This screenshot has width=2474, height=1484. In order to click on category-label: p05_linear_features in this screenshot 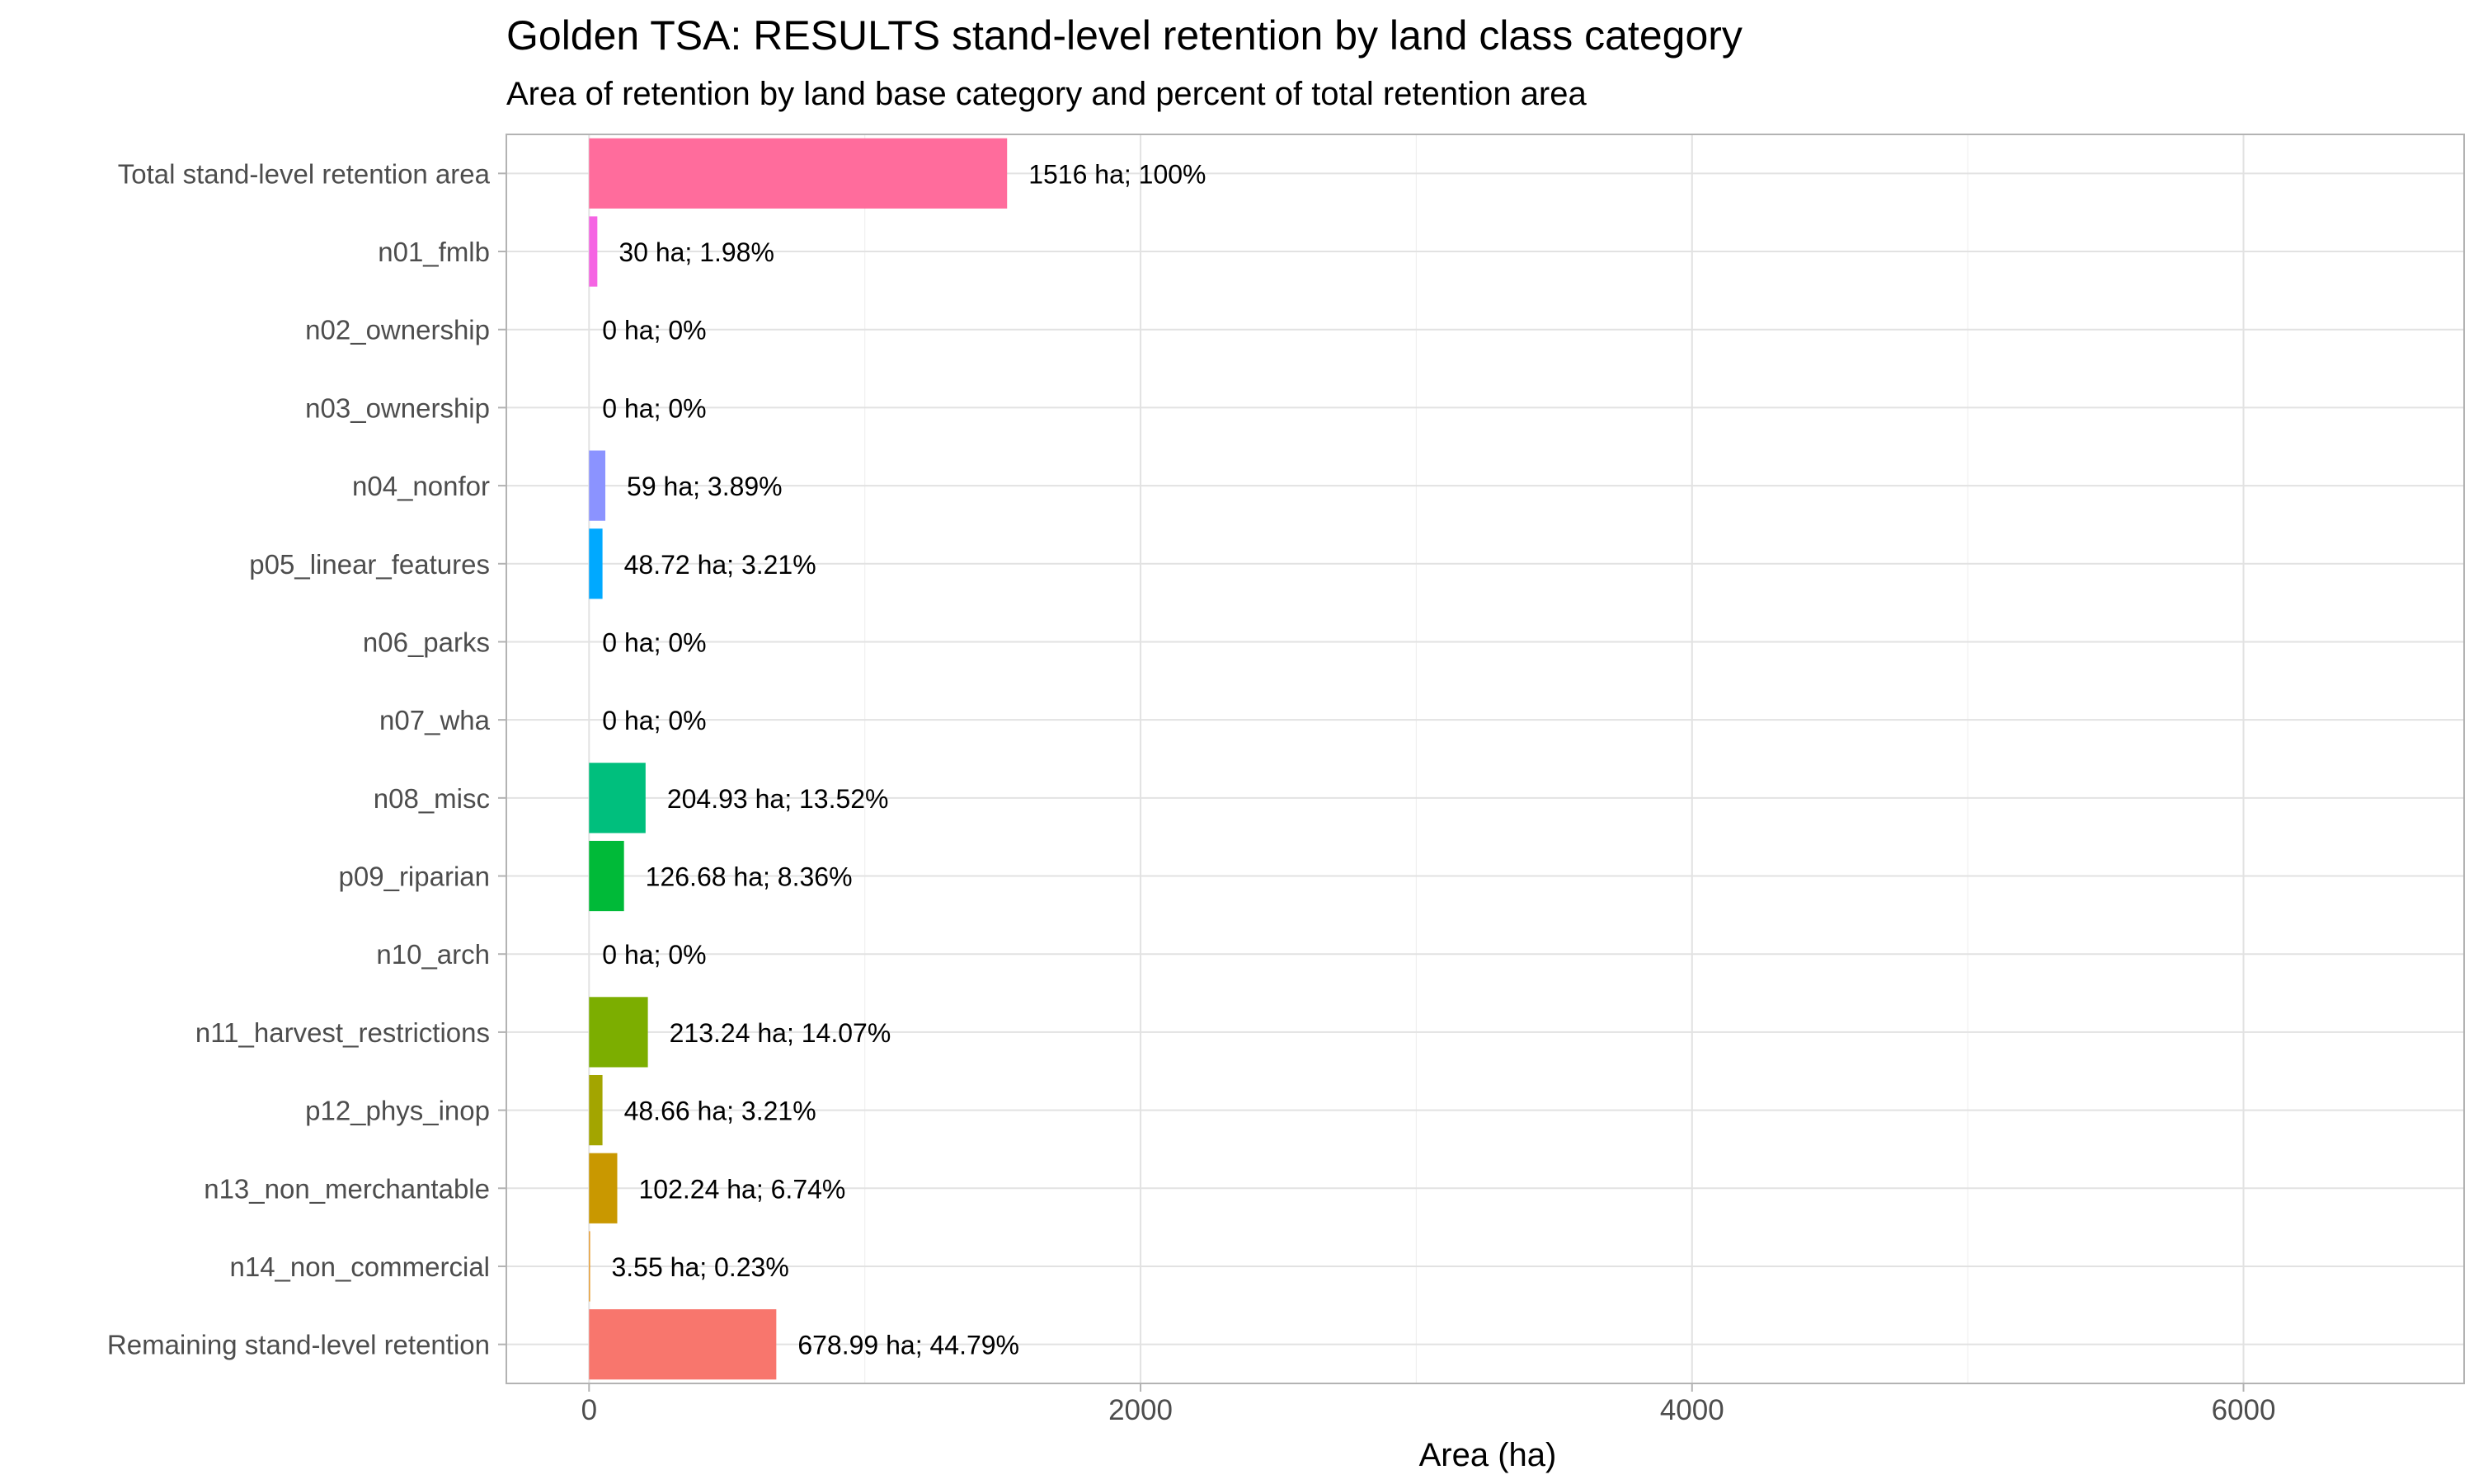, I will do `click(369, 564)`.